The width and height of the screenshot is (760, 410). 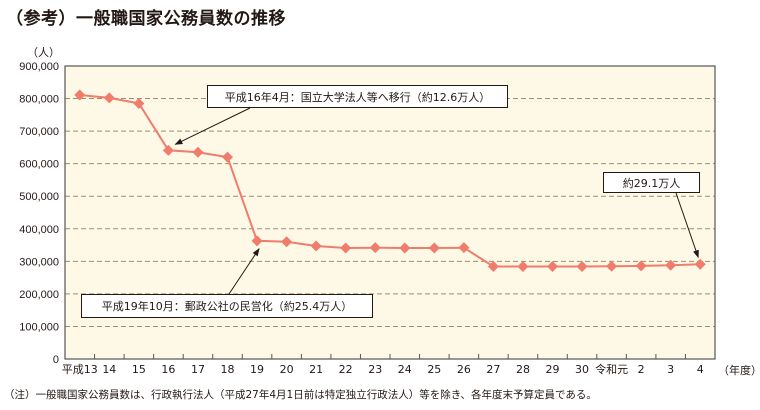 What do you see at coordinates (739, 370) in the screenshot?
I see `x-axis-unit: （年度）` at bounding box center [739, 370].